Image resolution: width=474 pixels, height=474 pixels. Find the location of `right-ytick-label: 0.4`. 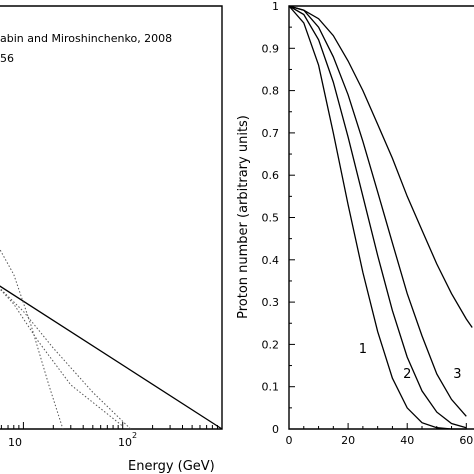

right-ytick-label: 0.4 is located at coordinates (271, 260).